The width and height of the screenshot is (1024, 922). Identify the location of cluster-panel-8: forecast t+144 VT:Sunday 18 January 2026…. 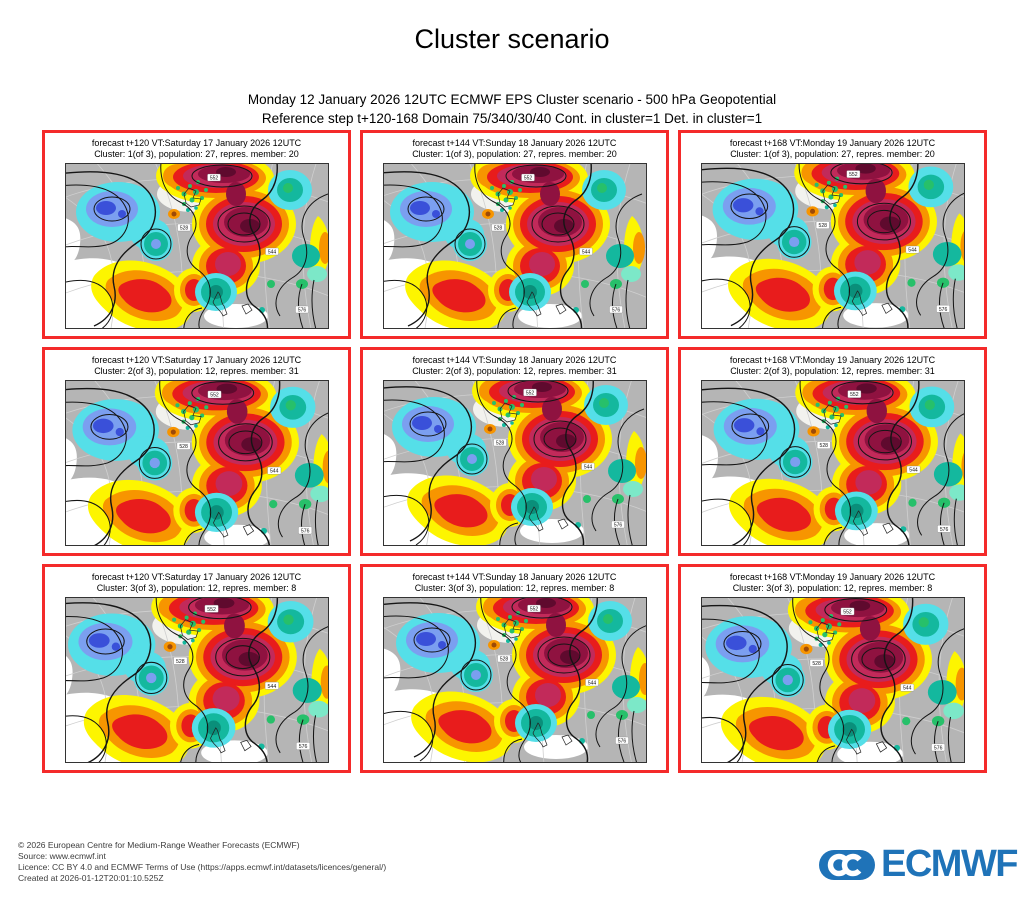
(514, 668).